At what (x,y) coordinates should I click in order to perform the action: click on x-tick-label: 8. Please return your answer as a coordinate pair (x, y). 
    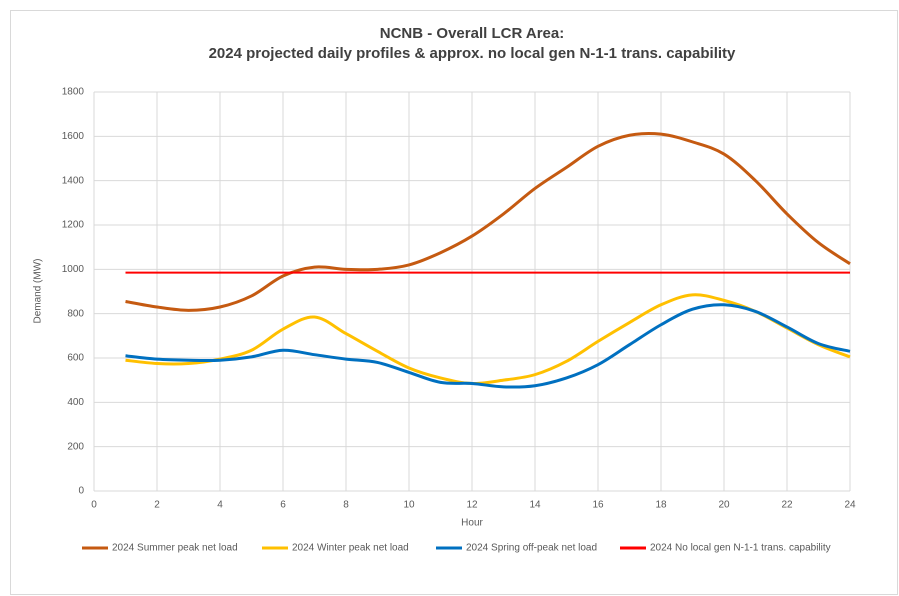
    Looking at the image, I should click on (346, 505).